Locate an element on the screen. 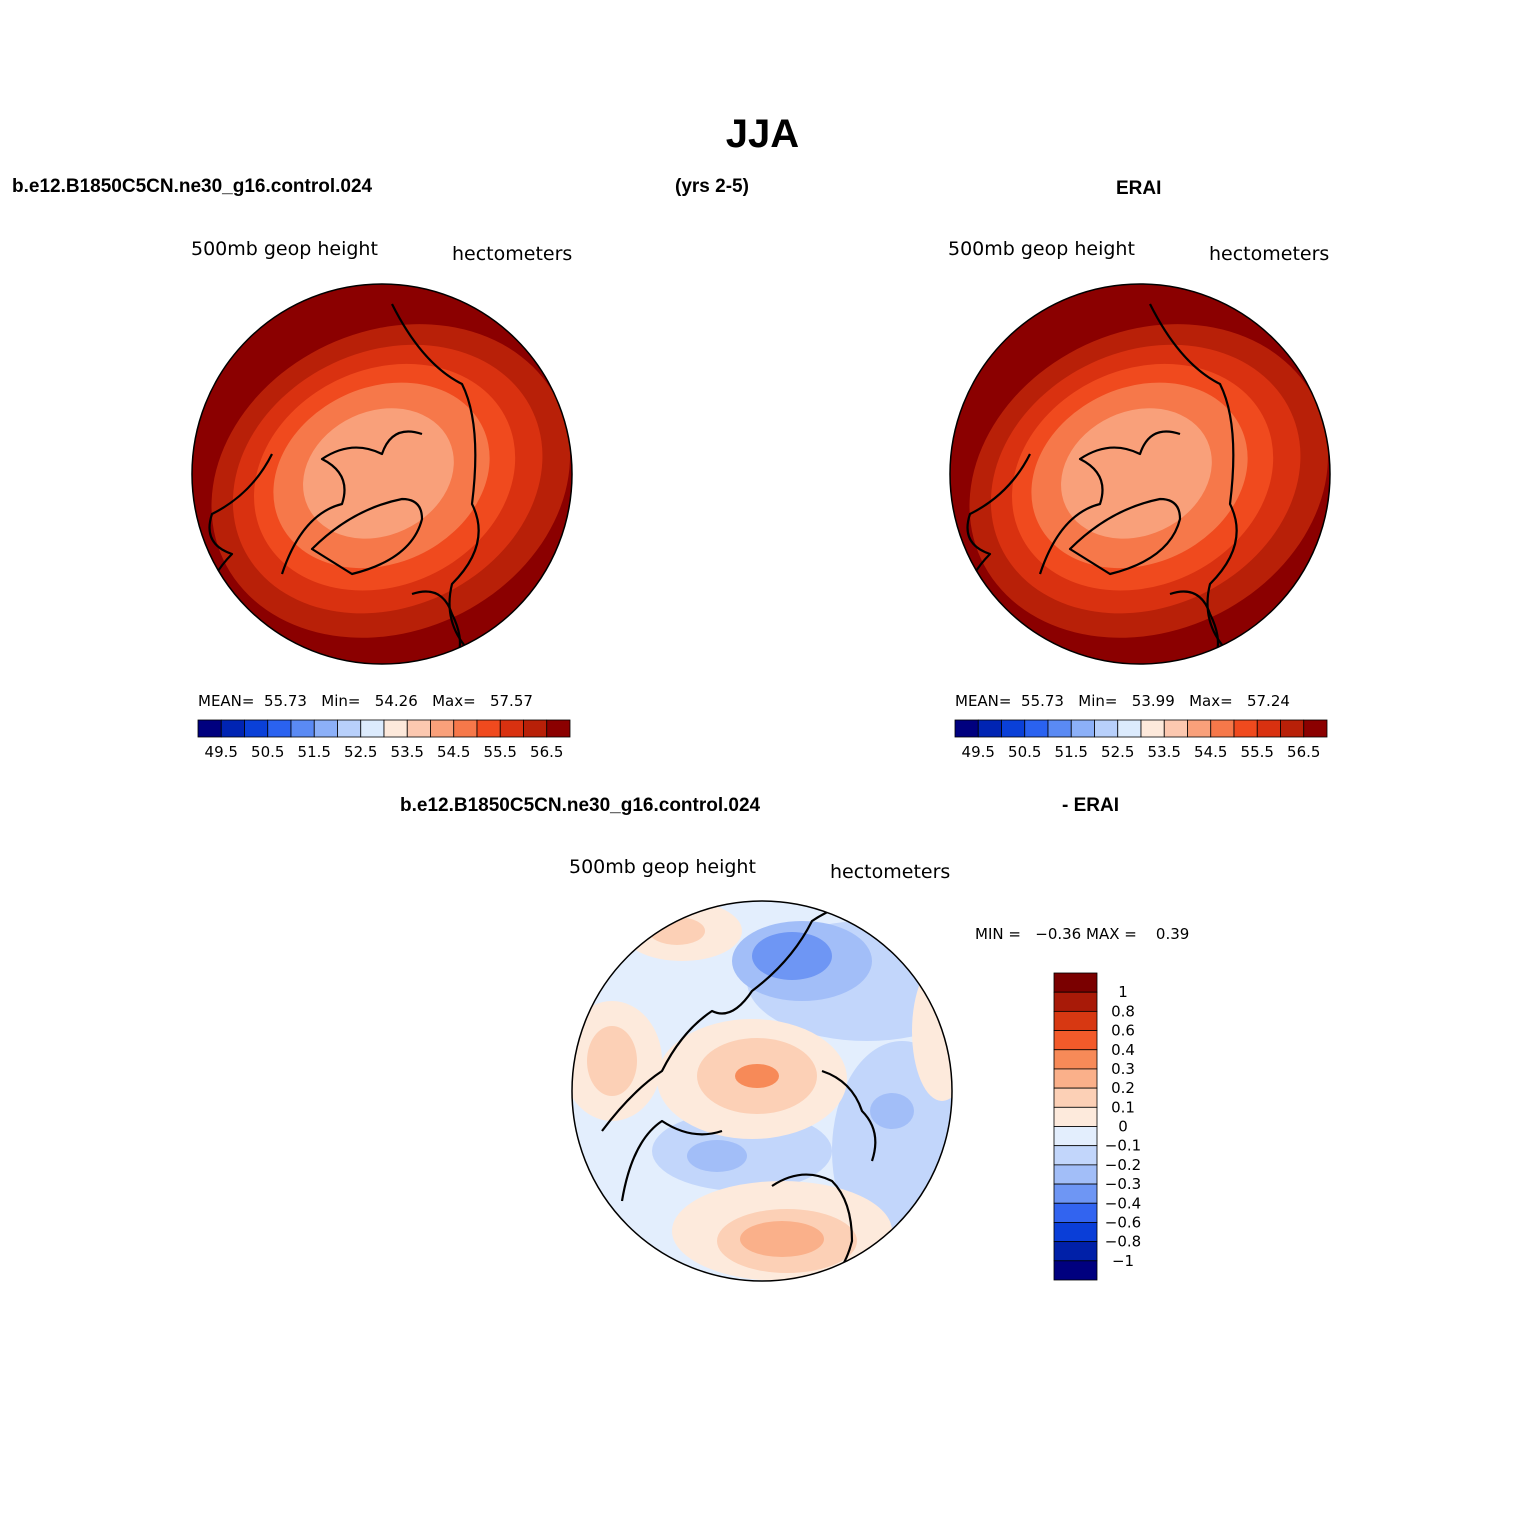  colorbar-tick-label: 54.5 is located at coordinates (453, 752).